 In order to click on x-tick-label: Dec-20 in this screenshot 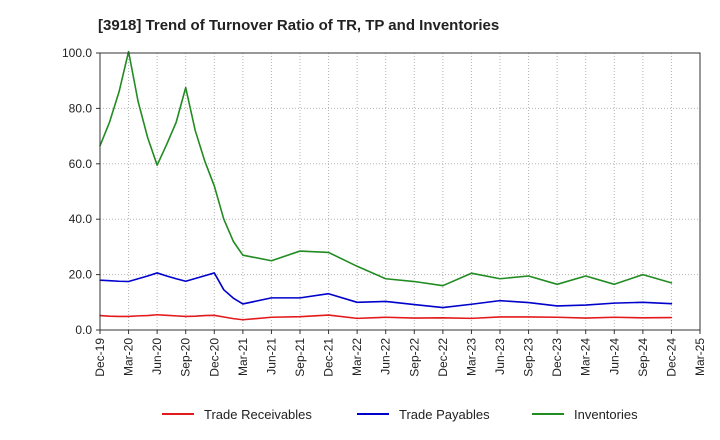, I will do `click(214, 357)`.